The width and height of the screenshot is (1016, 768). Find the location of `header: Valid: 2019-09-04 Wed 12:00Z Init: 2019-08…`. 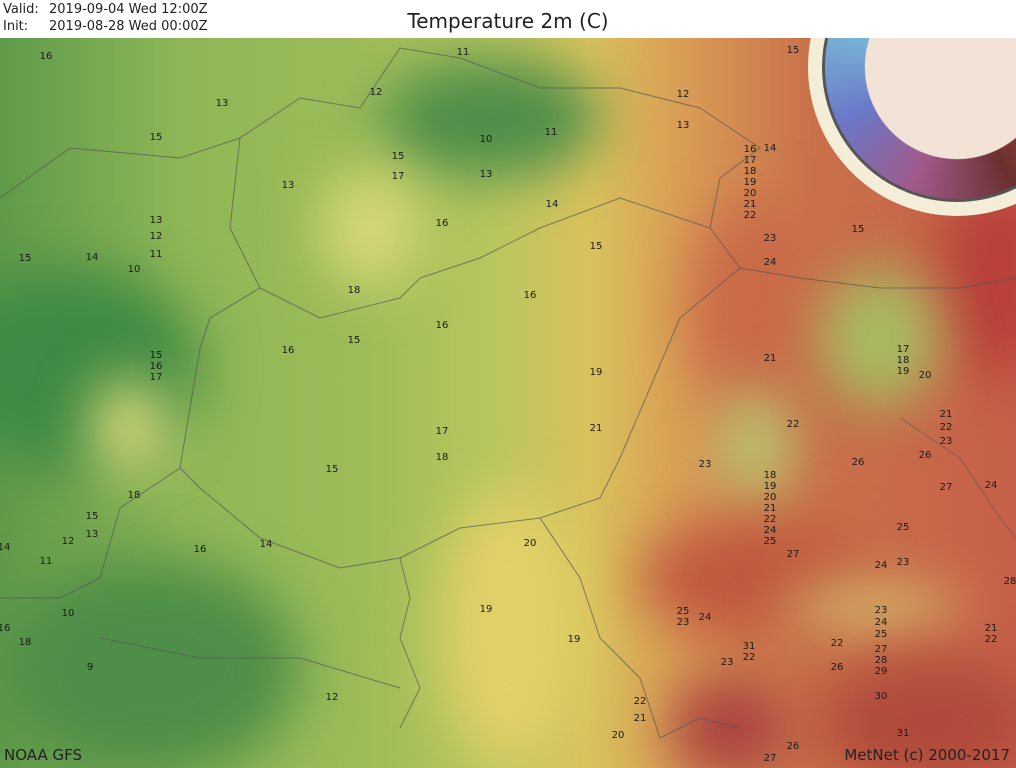

header: Valid: 2019-09-04 Wed 12:00Z Init: 2019-08… is located at coordinates (508, 19).